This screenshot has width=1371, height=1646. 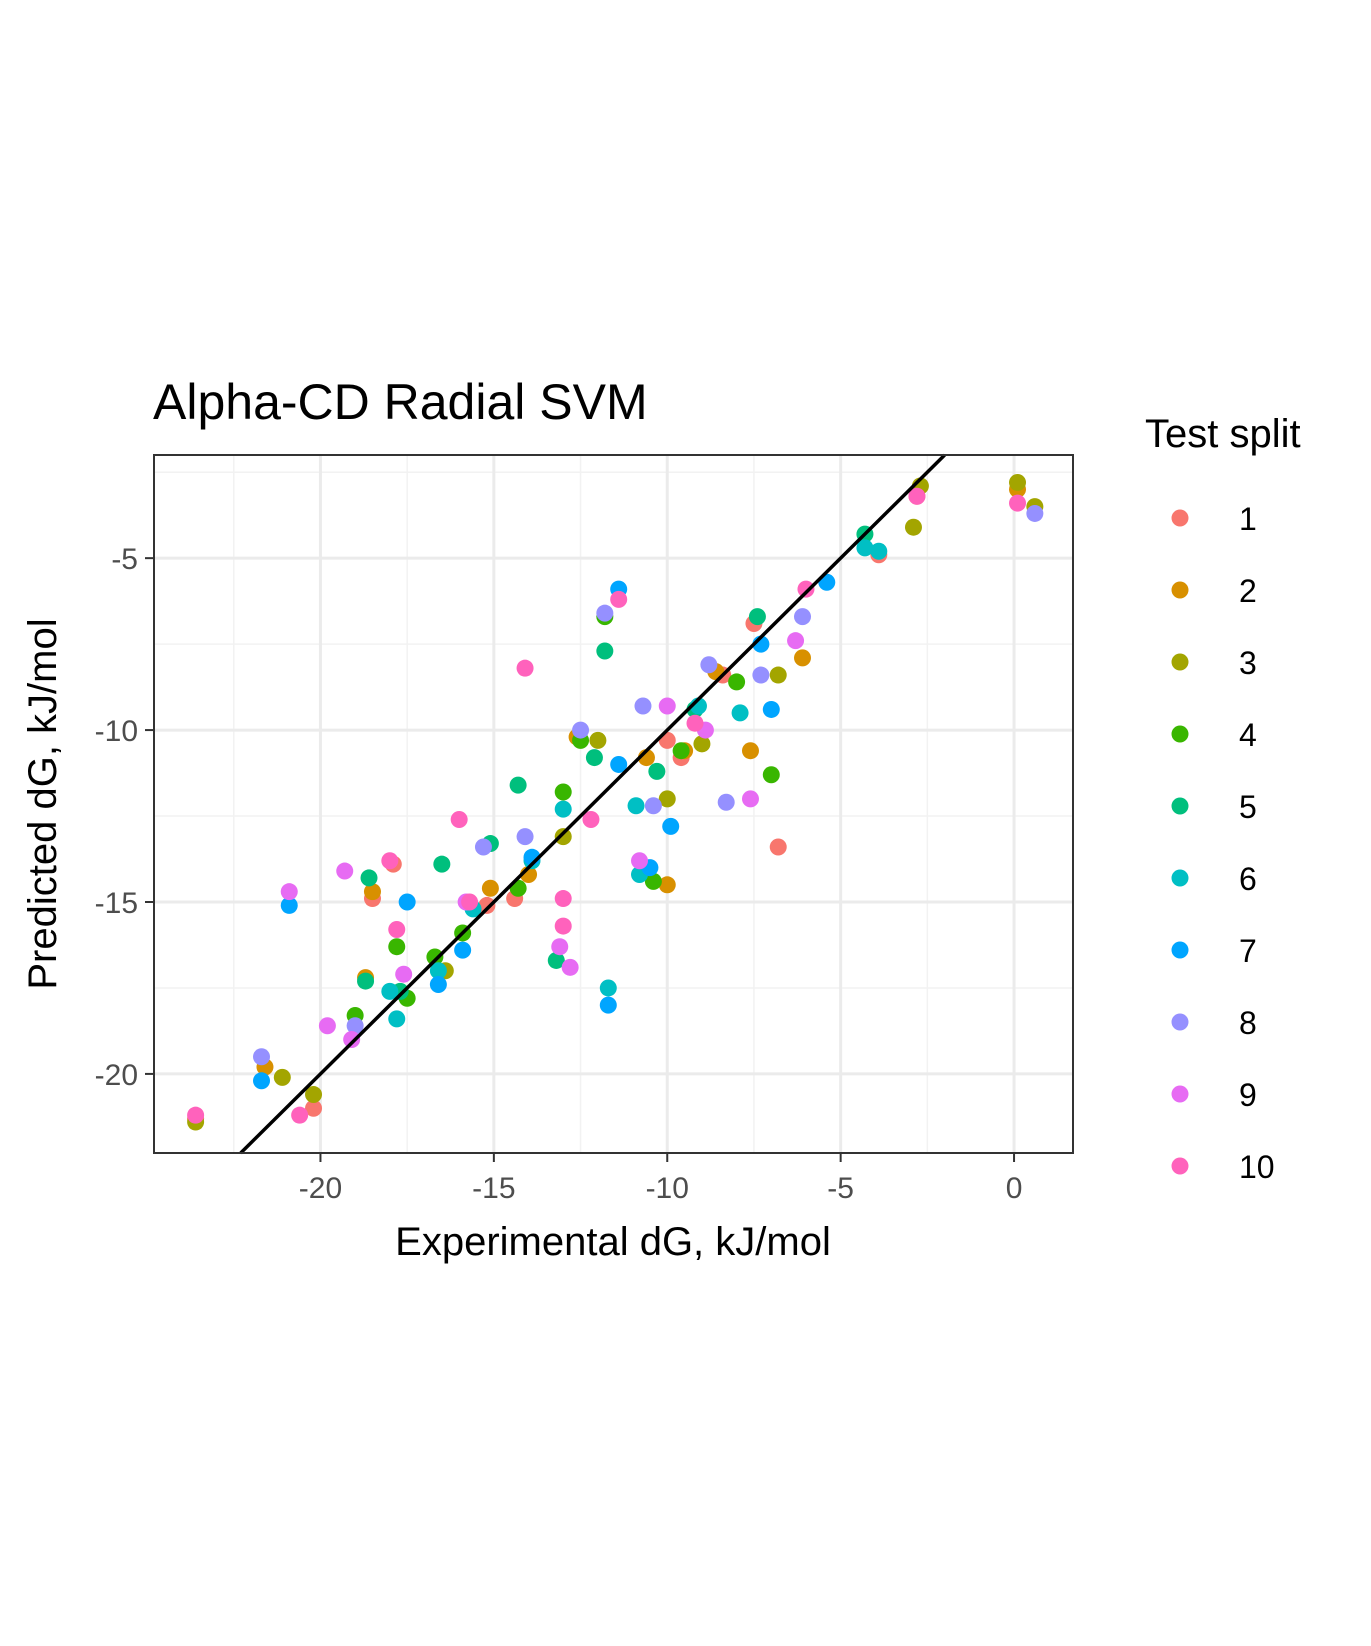 I want to click on chart-title: Alpha-CD Radial SVM, so click(x=400, y=402).